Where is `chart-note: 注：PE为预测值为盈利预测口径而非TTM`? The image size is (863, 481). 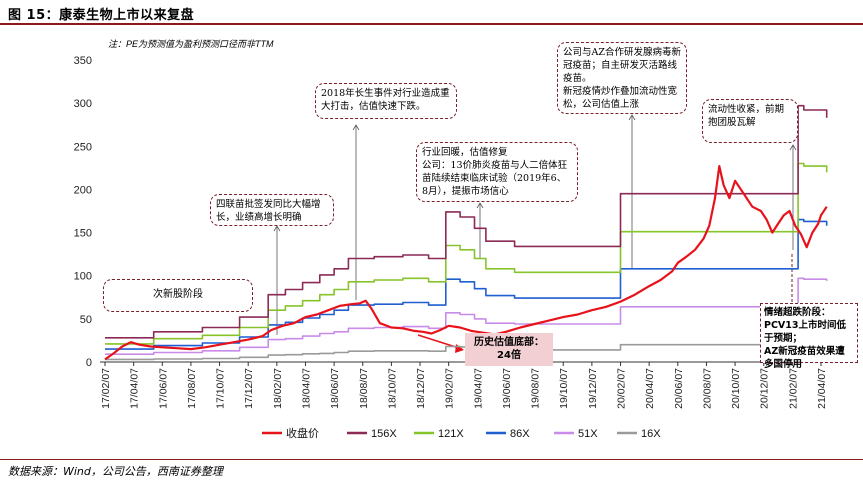
chart-note: 注：PE为预测值为盈利预测口径而非TTM is located at coordinates (191, 44).